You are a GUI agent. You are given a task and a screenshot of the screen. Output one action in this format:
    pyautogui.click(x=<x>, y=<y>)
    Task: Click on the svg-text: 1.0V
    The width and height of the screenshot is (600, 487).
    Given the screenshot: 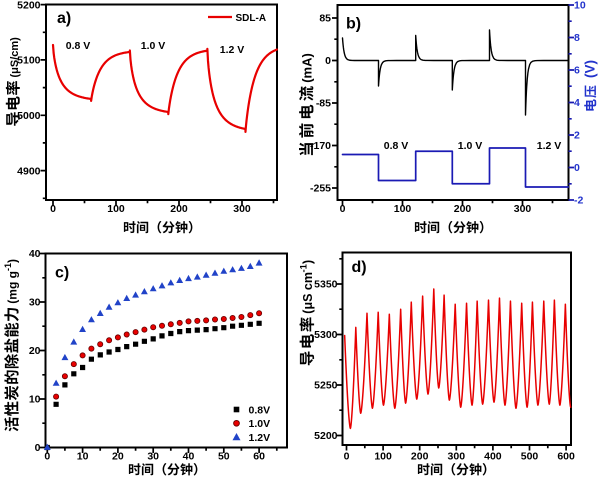 What is the action you would take?
    pyautogui.click(x=260, y=424)
    